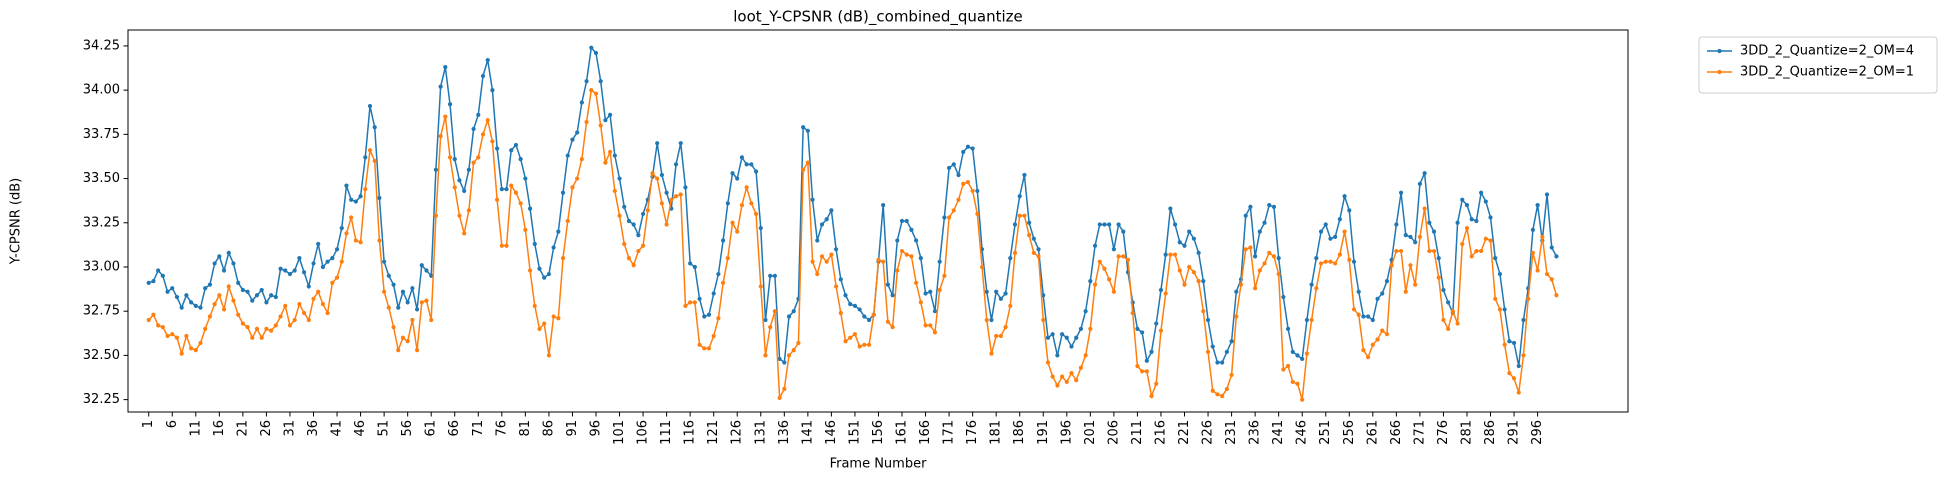 The width and height of the screenshot is (1944, 481). I want to click on x-tick-label: 186, so click(1019, 432).